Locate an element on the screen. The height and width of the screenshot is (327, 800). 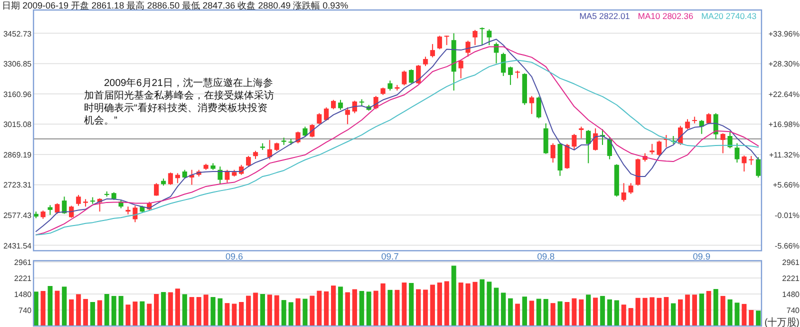
x-tick-label: 09.7 is located at coordinates (390, 257).